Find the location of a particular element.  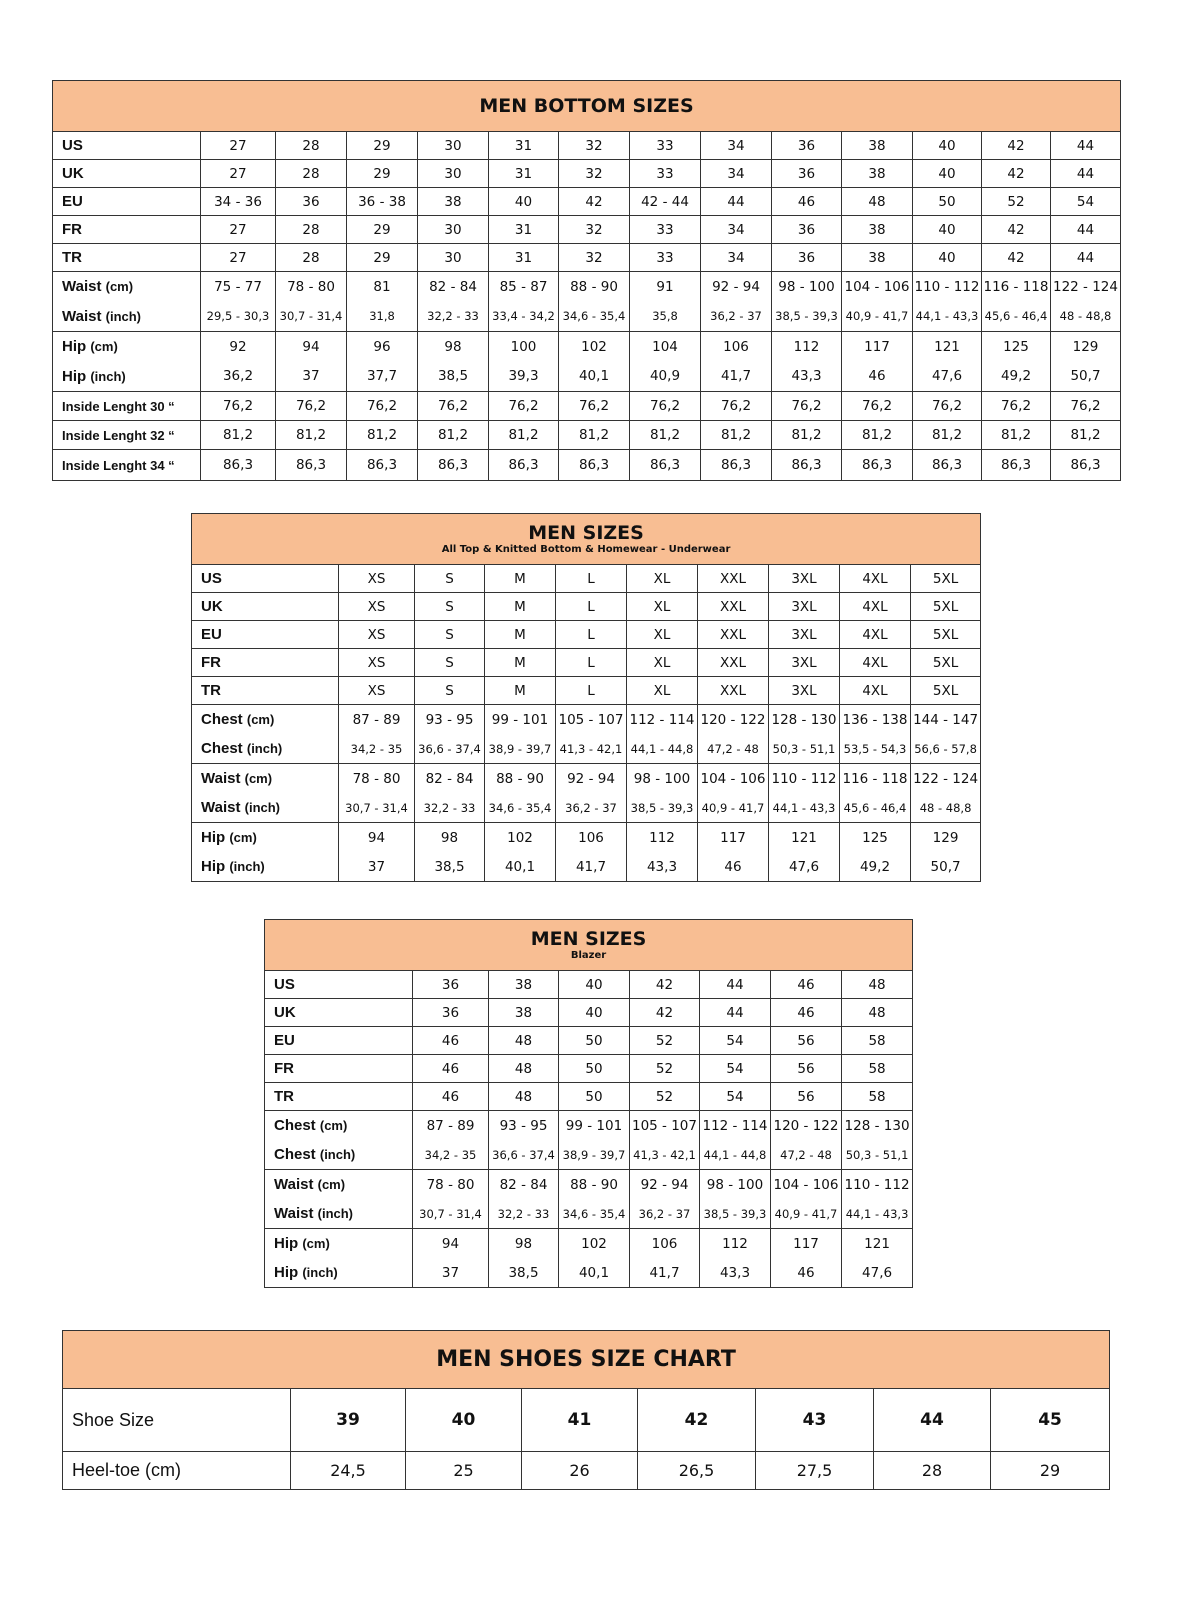

label-text: US is located at coordinates (284, 984).